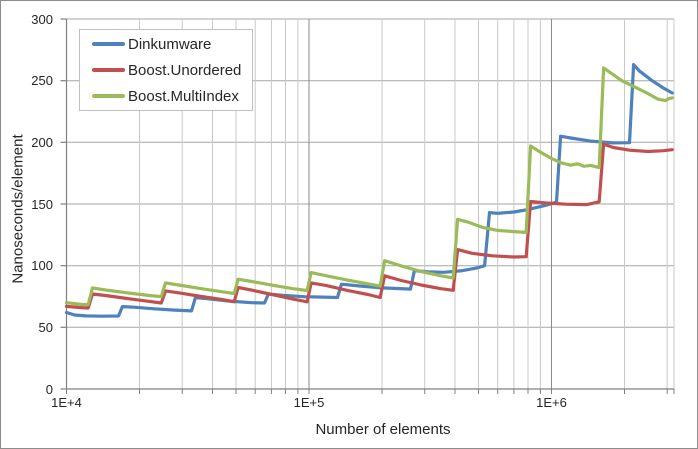 This screenshot has width=698, height=449. What do you see at coordinates (42, 142) in the screenshot?
I see `y-axis-tick-label: 200` at bounding box center [42, 142].